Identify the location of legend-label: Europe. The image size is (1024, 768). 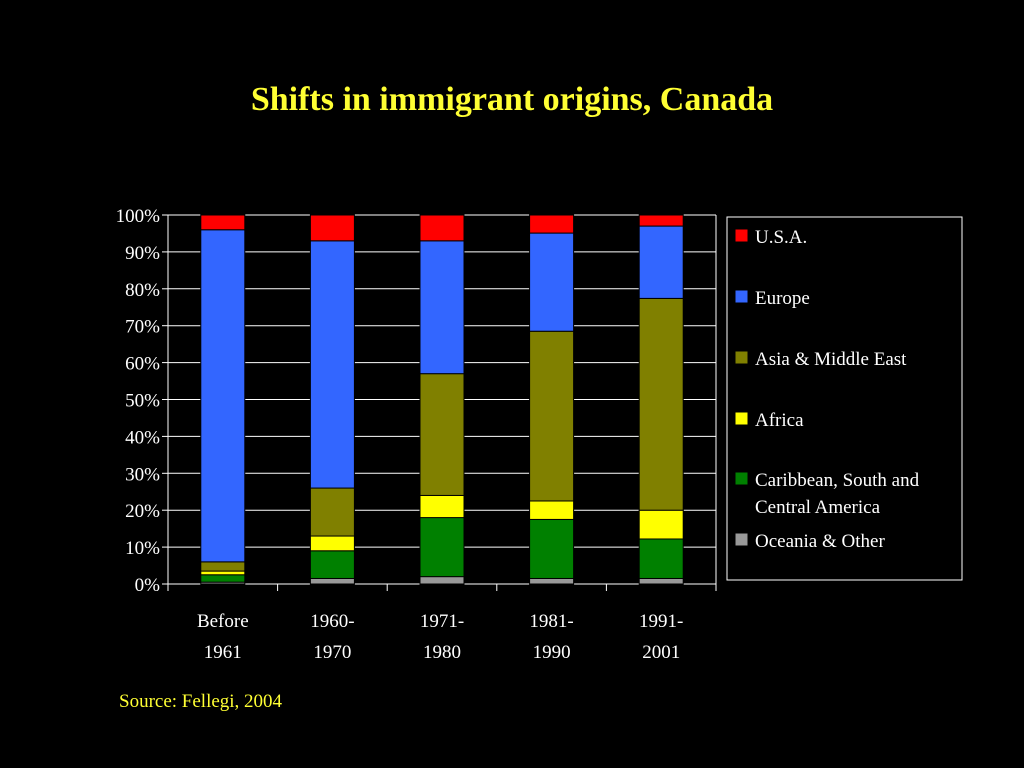
(782, 298).